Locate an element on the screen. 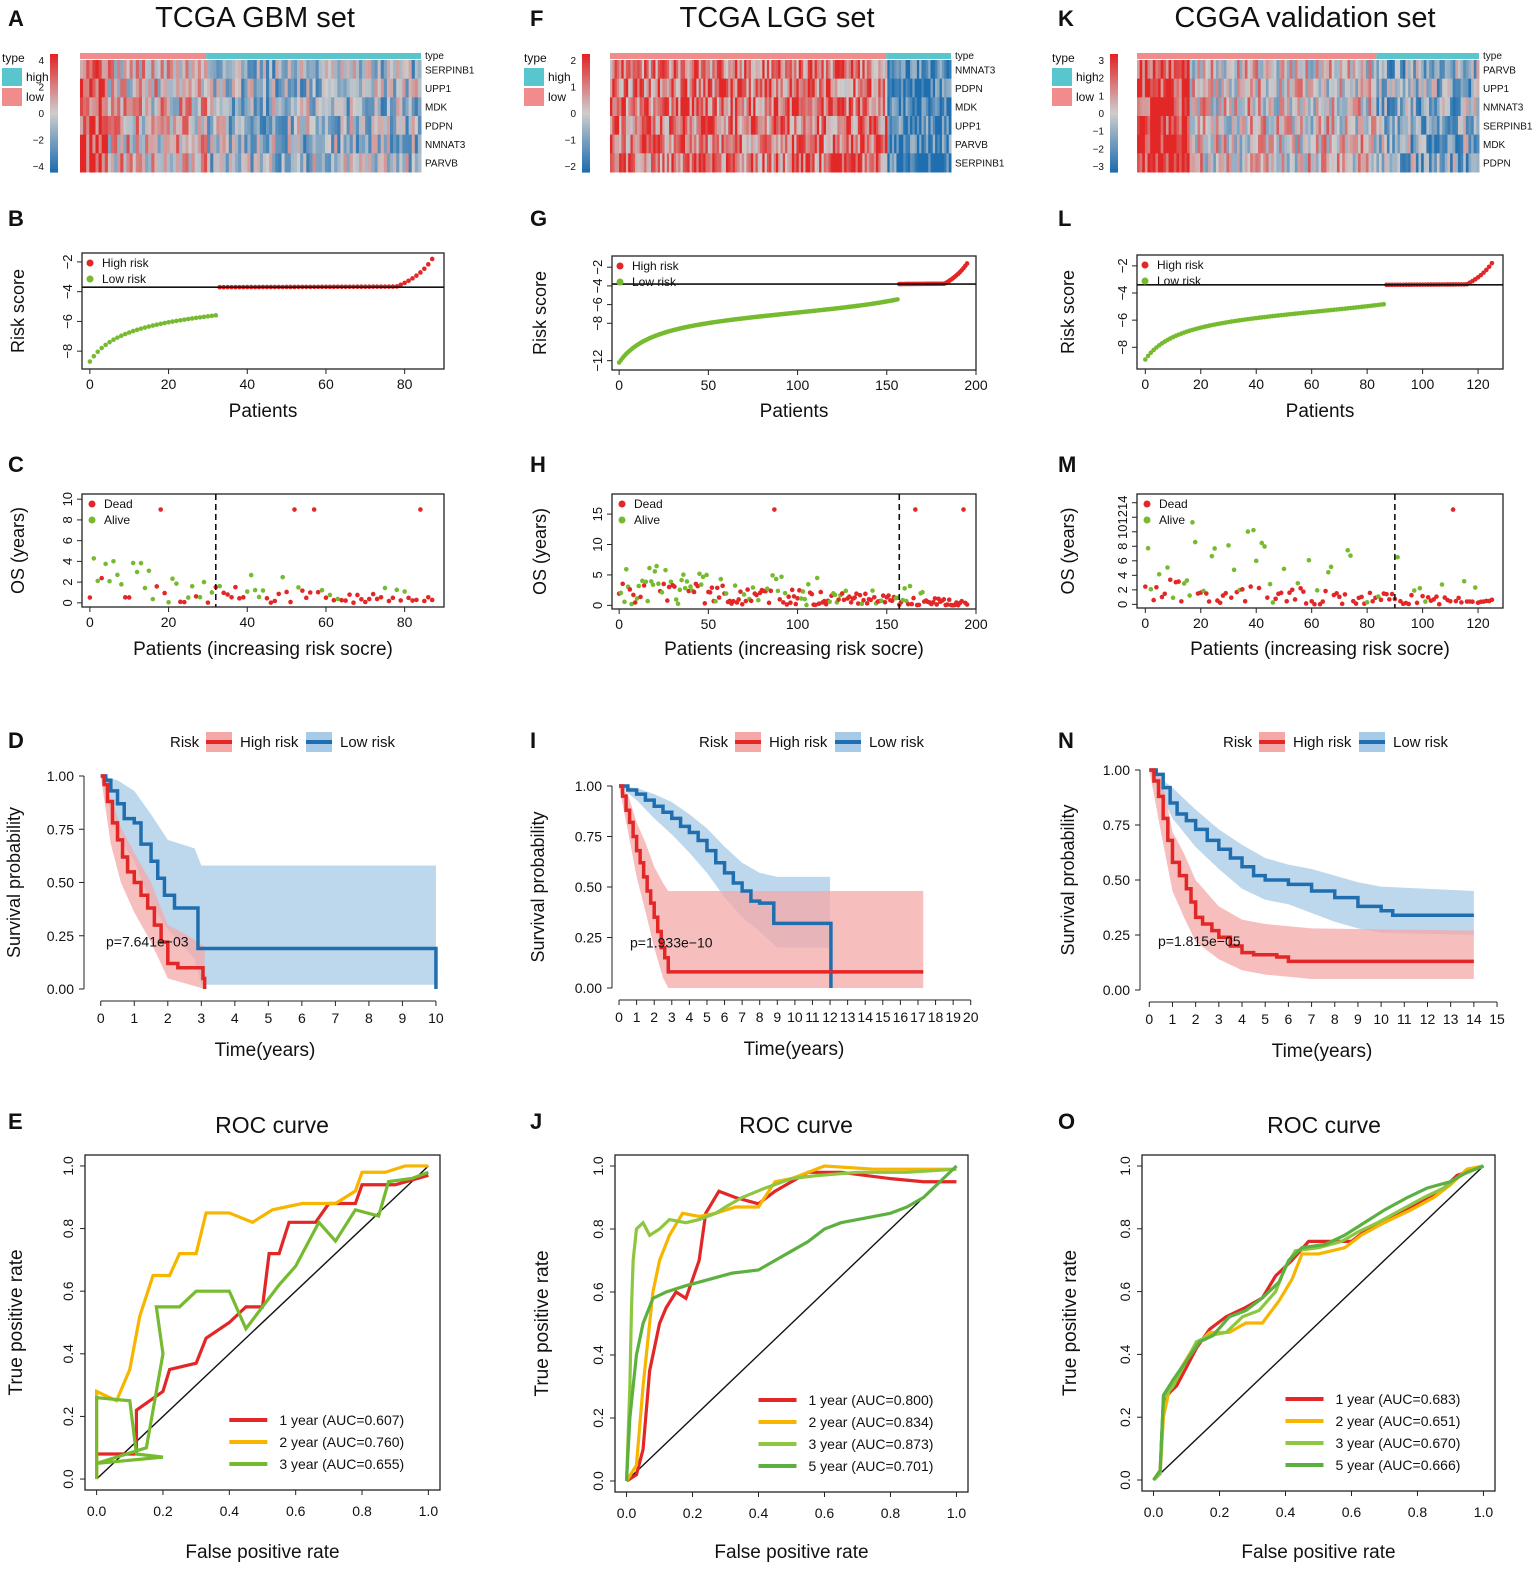  legend-dot-alive is located at coordinates (92, 520).